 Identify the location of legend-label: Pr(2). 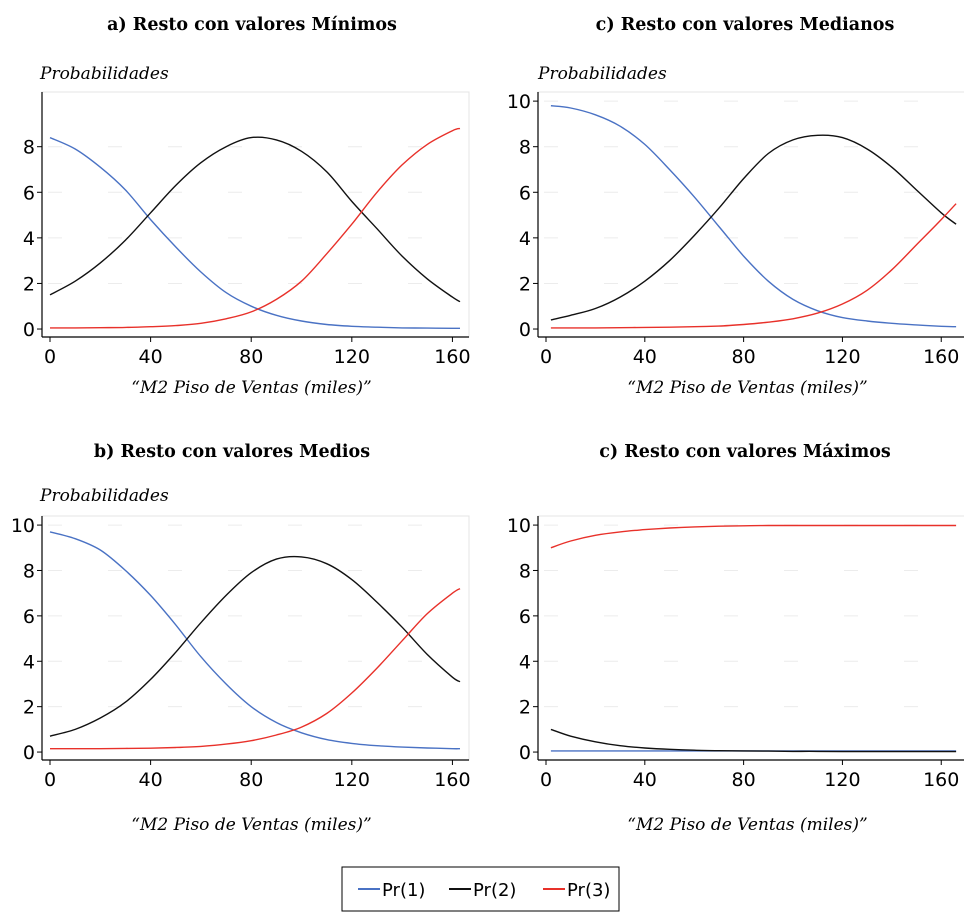
(494, 890).